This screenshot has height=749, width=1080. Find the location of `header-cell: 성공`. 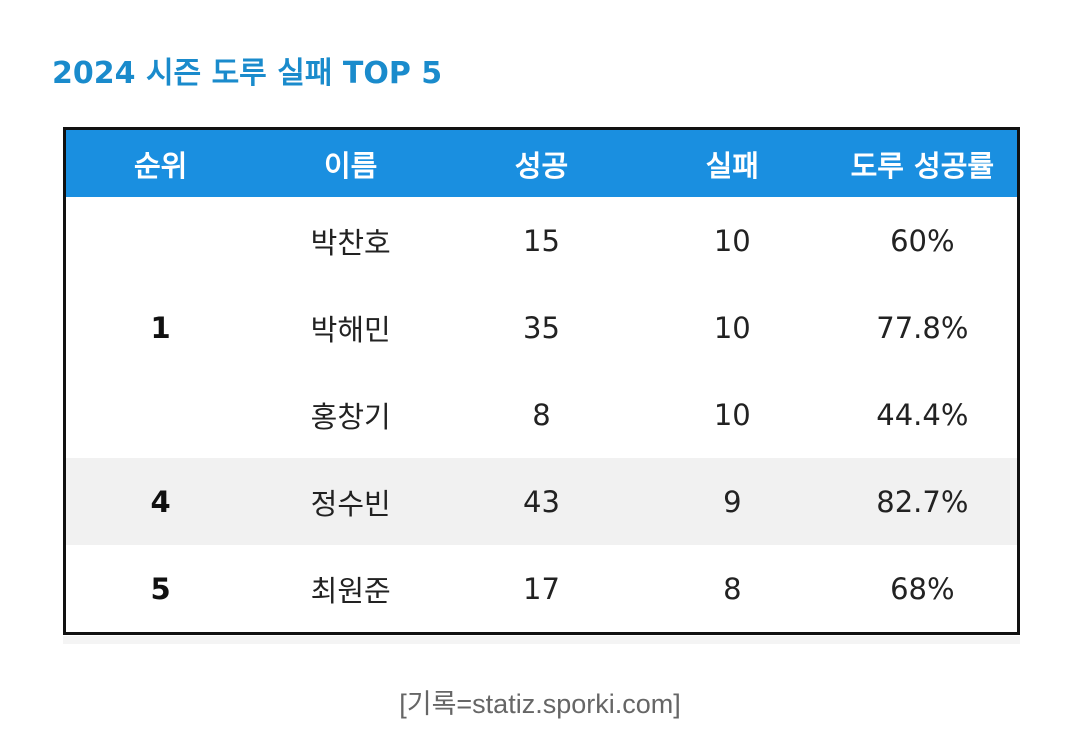

header-cell: 성공 is located at coordinates (541, 162).